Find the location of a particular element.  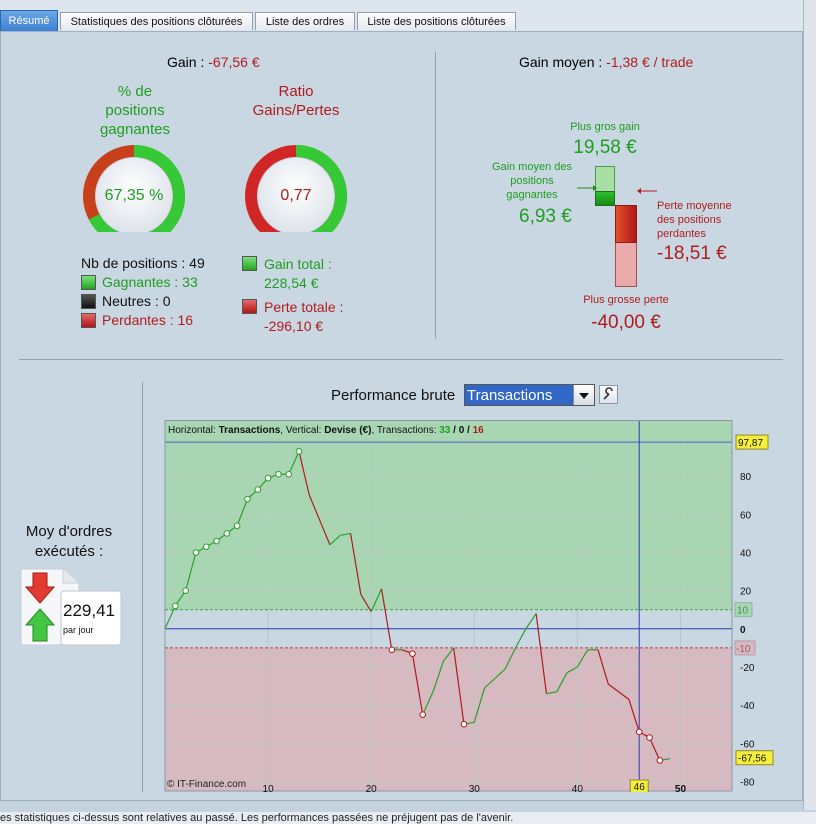

top-value-label: 97,87 is located at coordinates (750, 443).